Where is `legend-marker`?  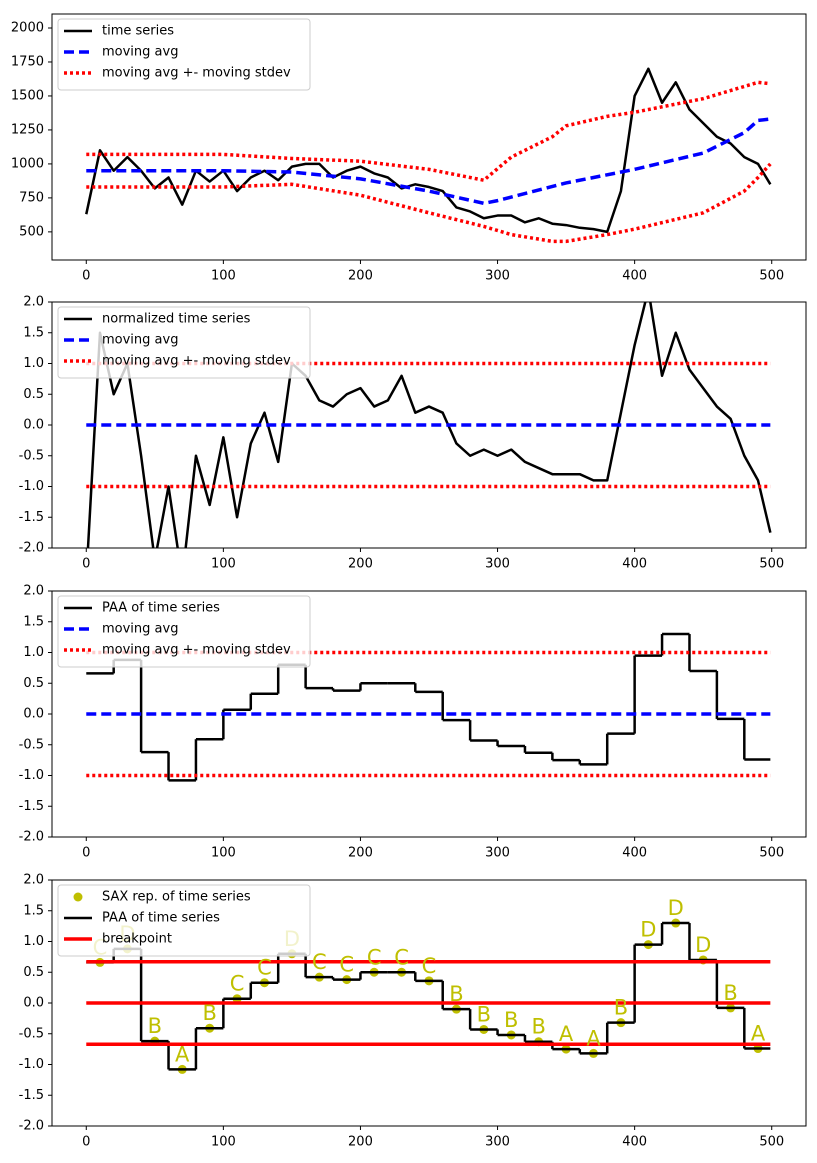
legend-marker is located at coordinates (78, 897).